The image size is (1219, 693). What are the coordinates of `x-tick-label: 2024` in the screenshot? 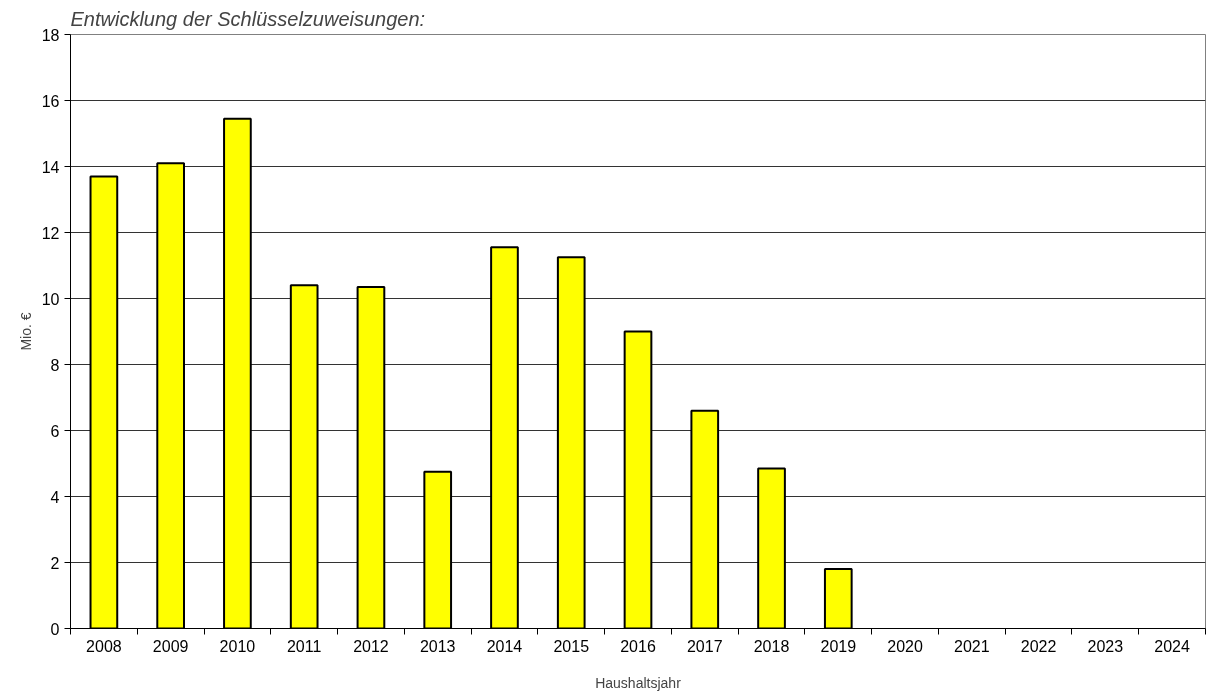 It's located at (1172, 646).